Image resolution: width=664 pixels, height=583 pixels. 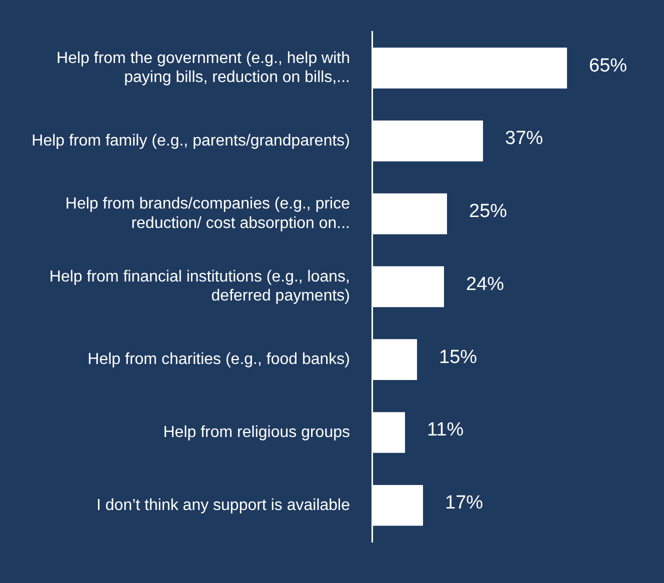 I want to click on y-tick-label: Help from charities (e.g., food banks), so click(x=219, y=359).